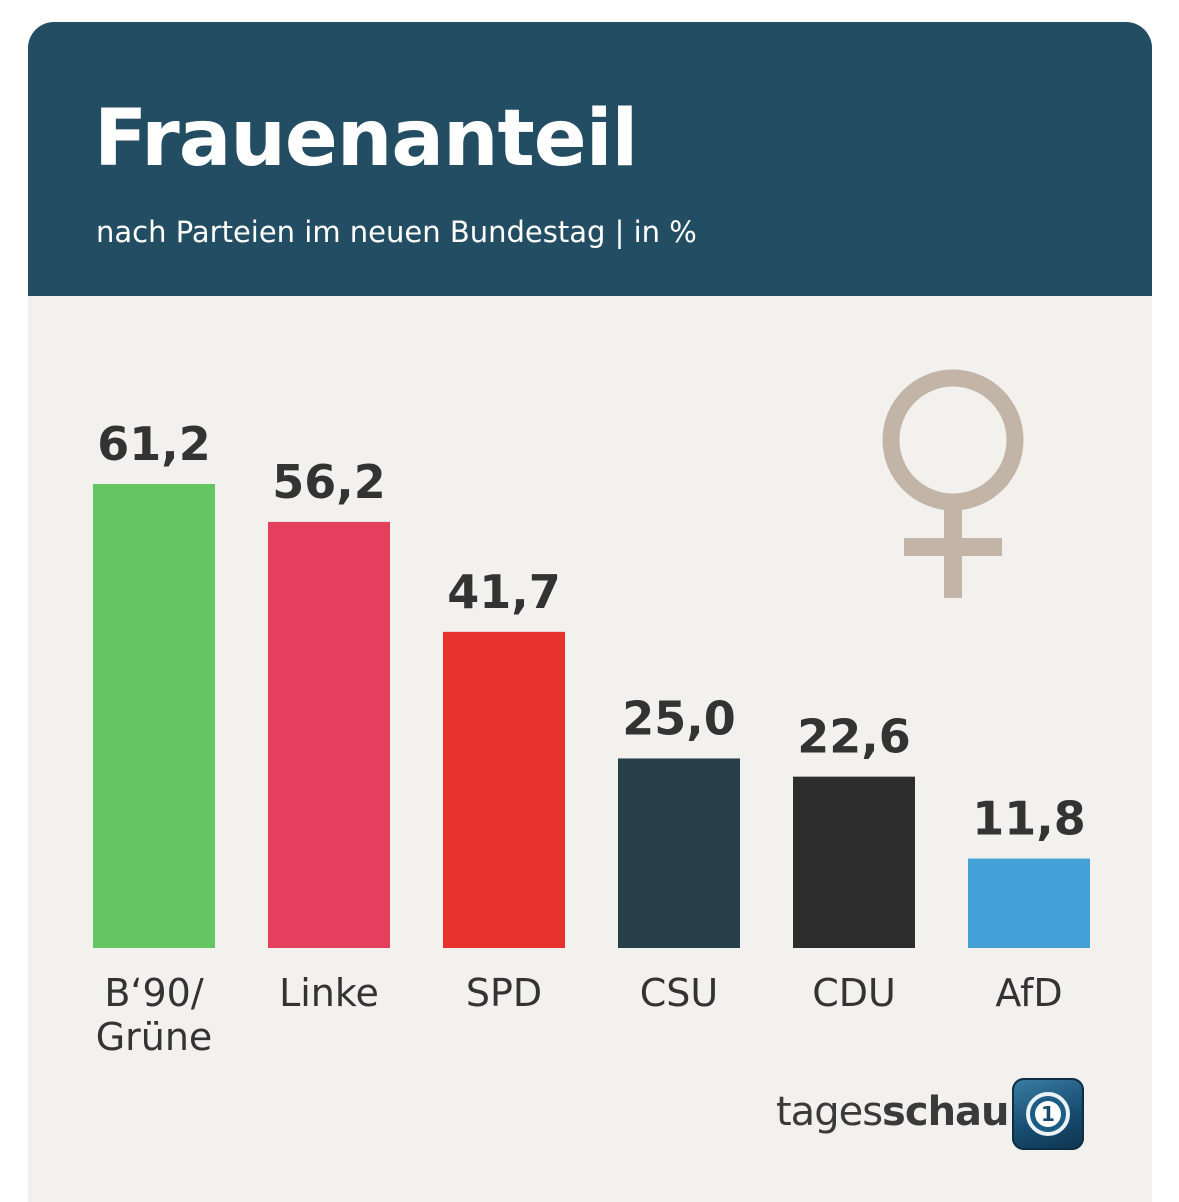 This screenshot has width=1179, height=1202. What do you see at coordinates (504, 993) in the screenshot?
I see `category-label-2: SPD` at bounding box center [504, 993].